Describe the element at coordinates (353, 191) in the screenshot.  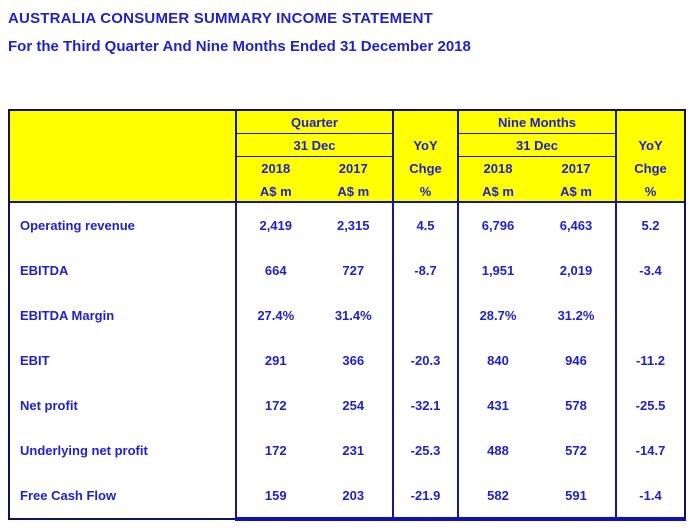
I see `quarter-unit-2017: A$ m` at that location.